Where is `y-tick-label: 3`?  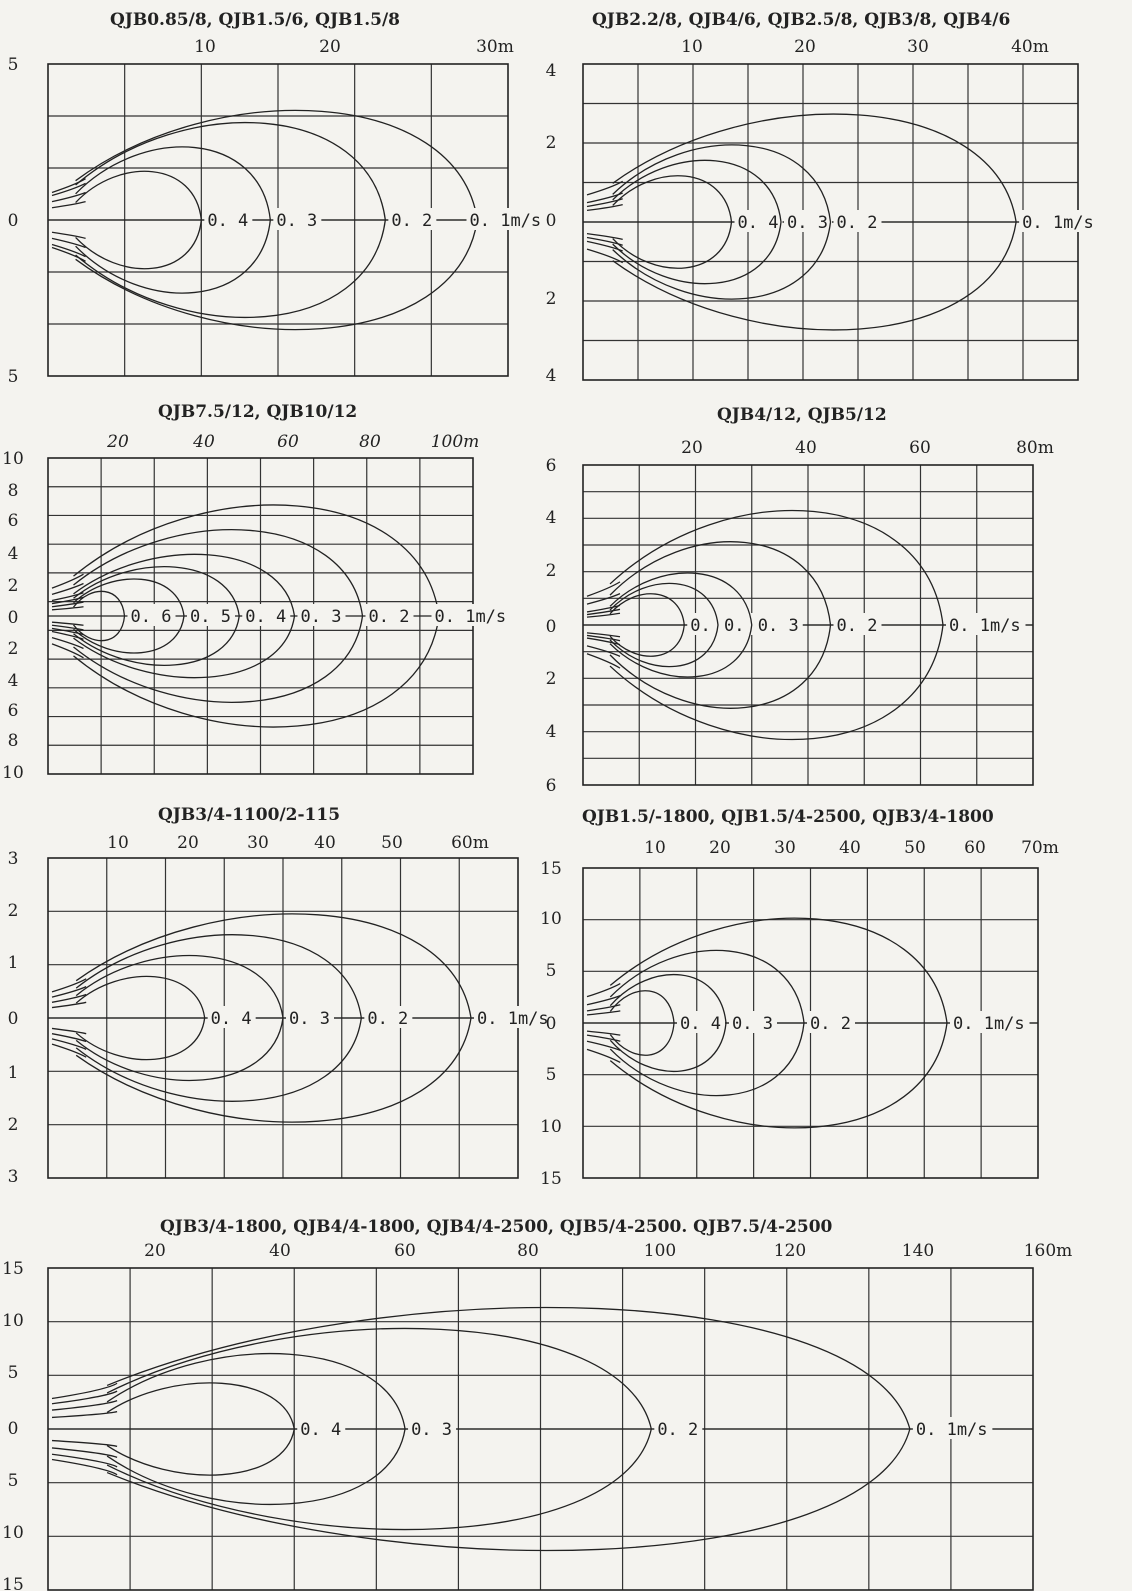
y-tick-label: 3 is located at coordinates (13, 859).